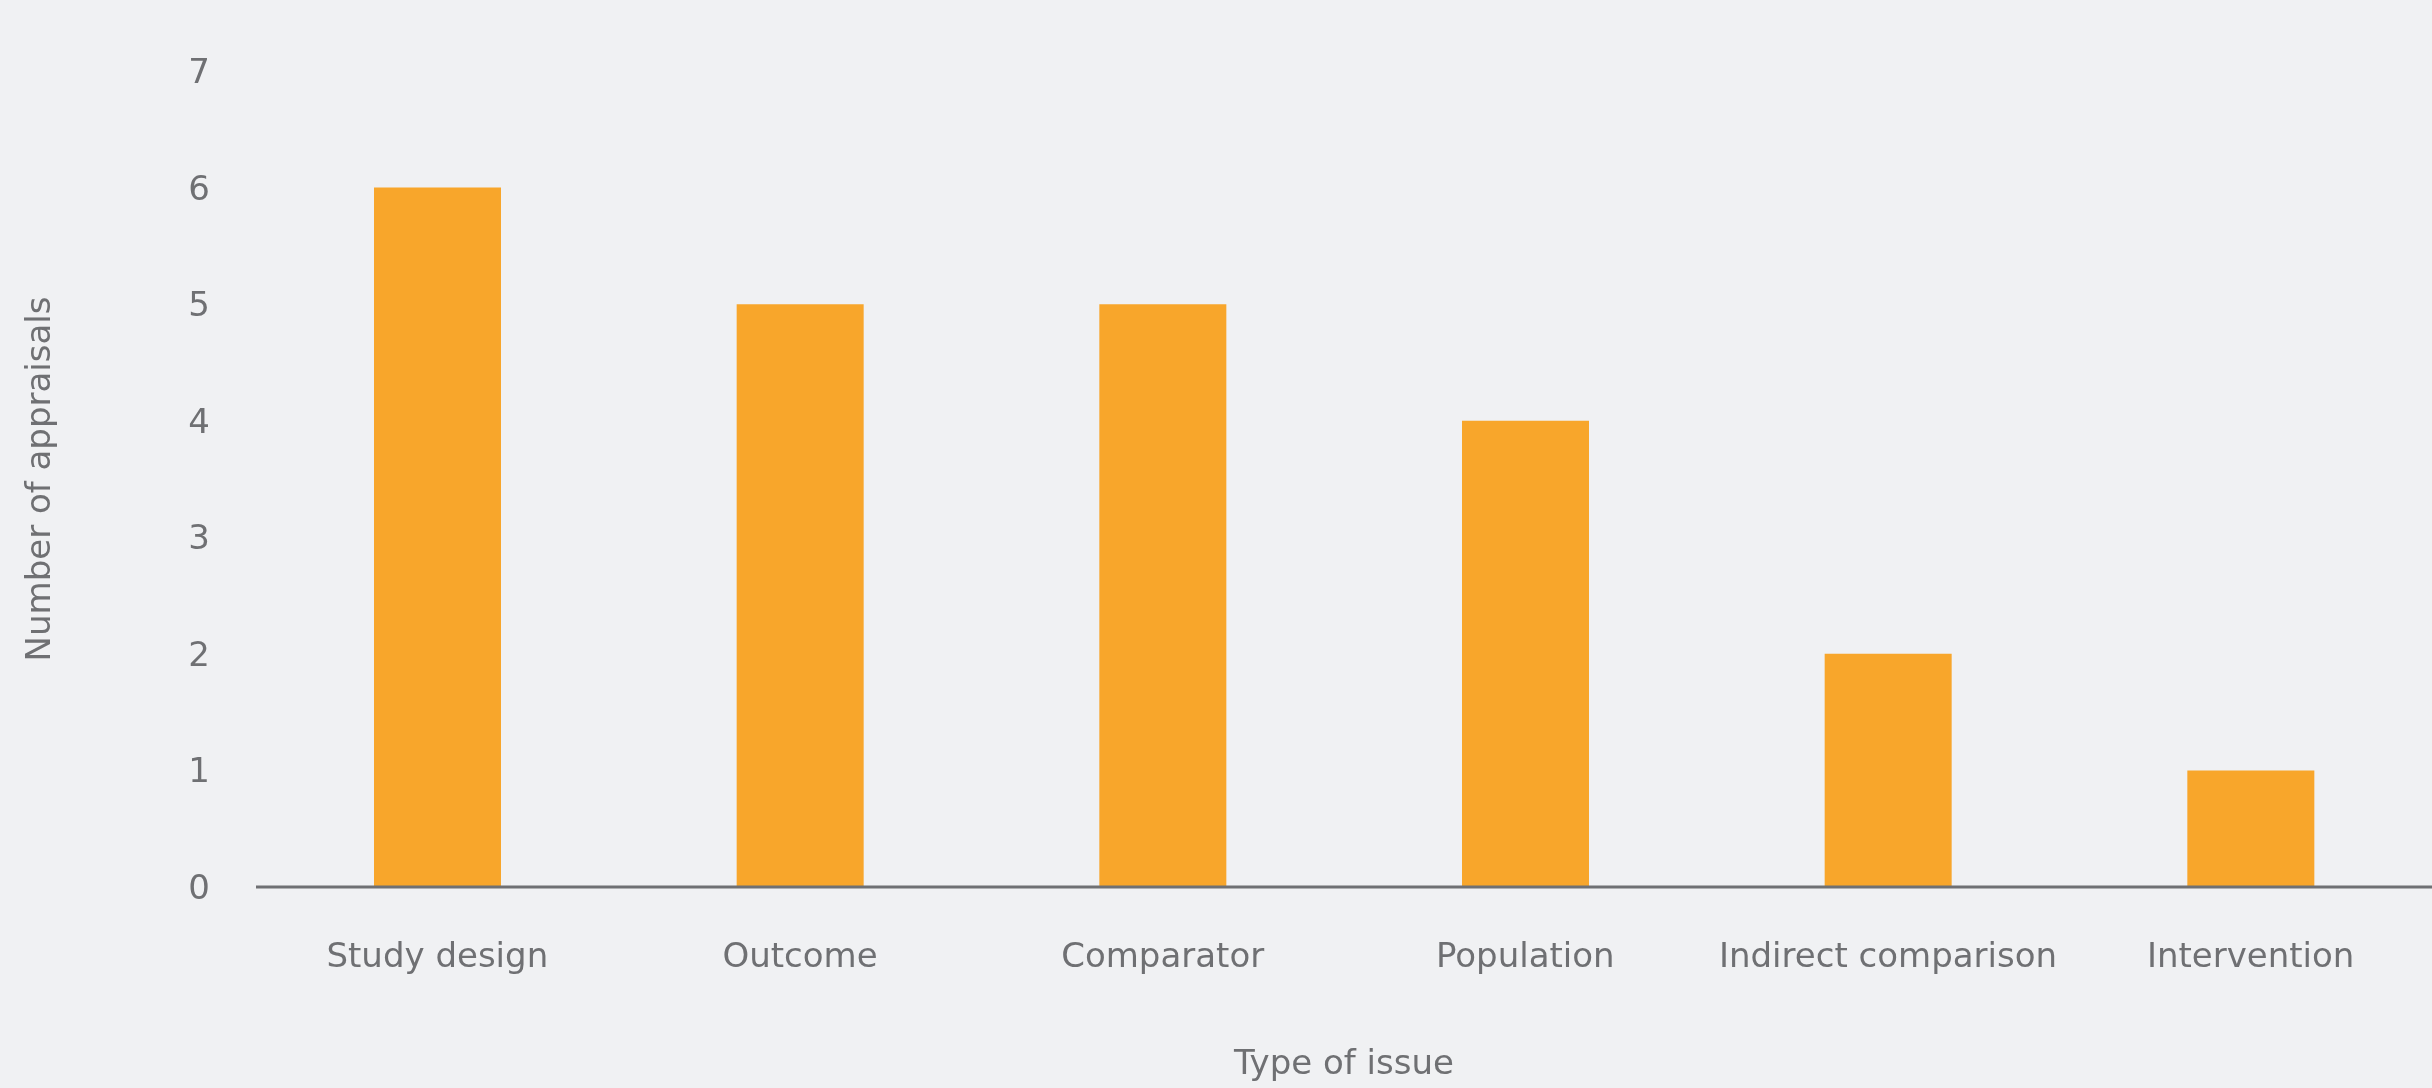  I want to click on y-tick-label: 7, so click(199, 71).